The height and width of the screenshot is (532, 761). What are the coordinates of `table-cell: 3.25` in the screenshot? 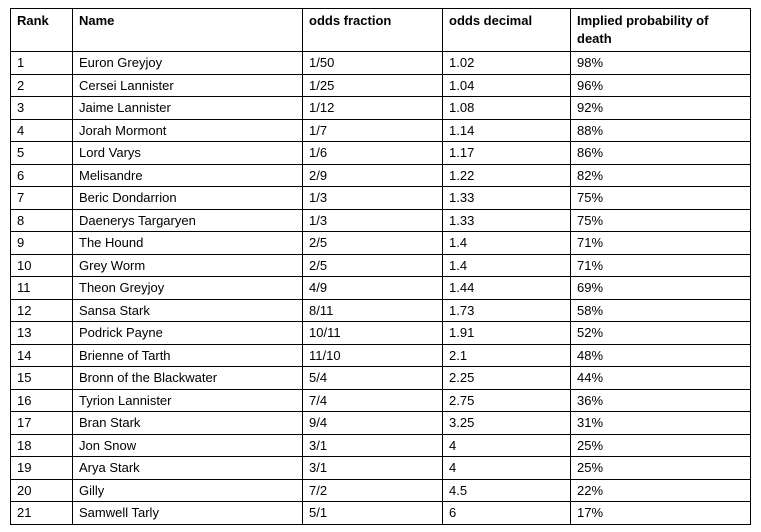 It's located at (506, 423).